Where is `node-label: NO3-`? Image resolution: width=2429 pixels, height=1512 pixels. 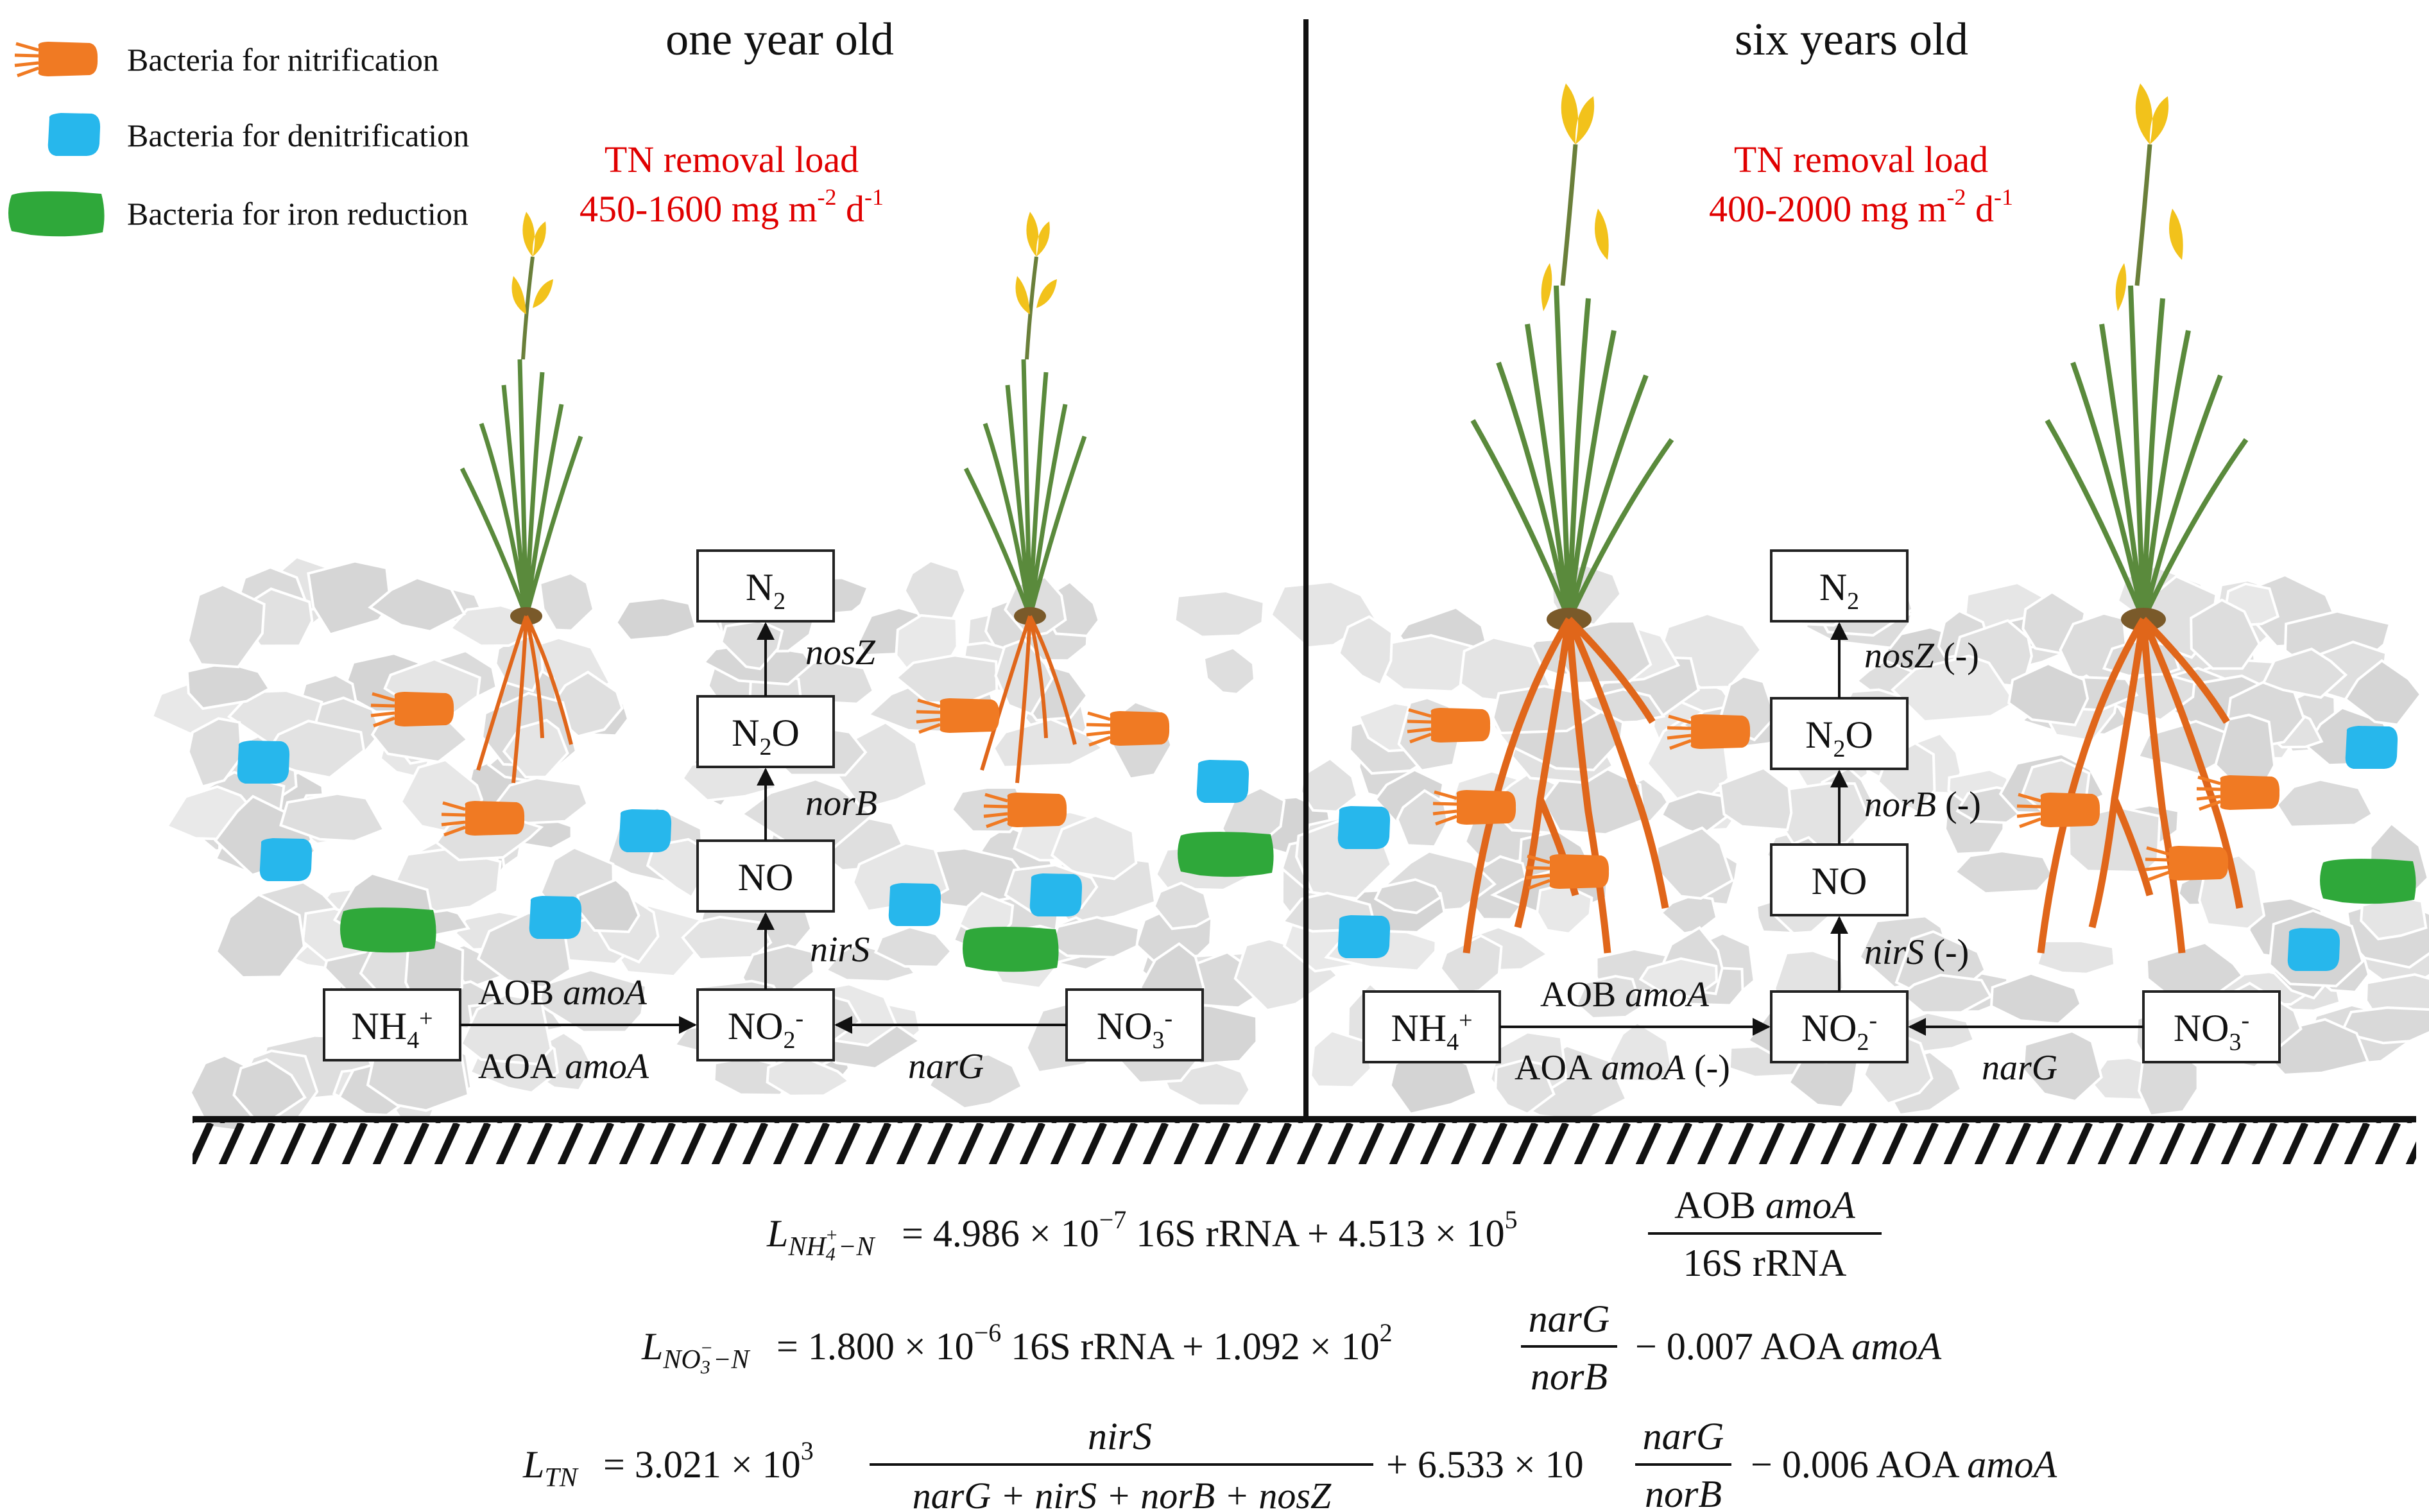
node-label: NO3- is located at coordinates (2211, 1031).